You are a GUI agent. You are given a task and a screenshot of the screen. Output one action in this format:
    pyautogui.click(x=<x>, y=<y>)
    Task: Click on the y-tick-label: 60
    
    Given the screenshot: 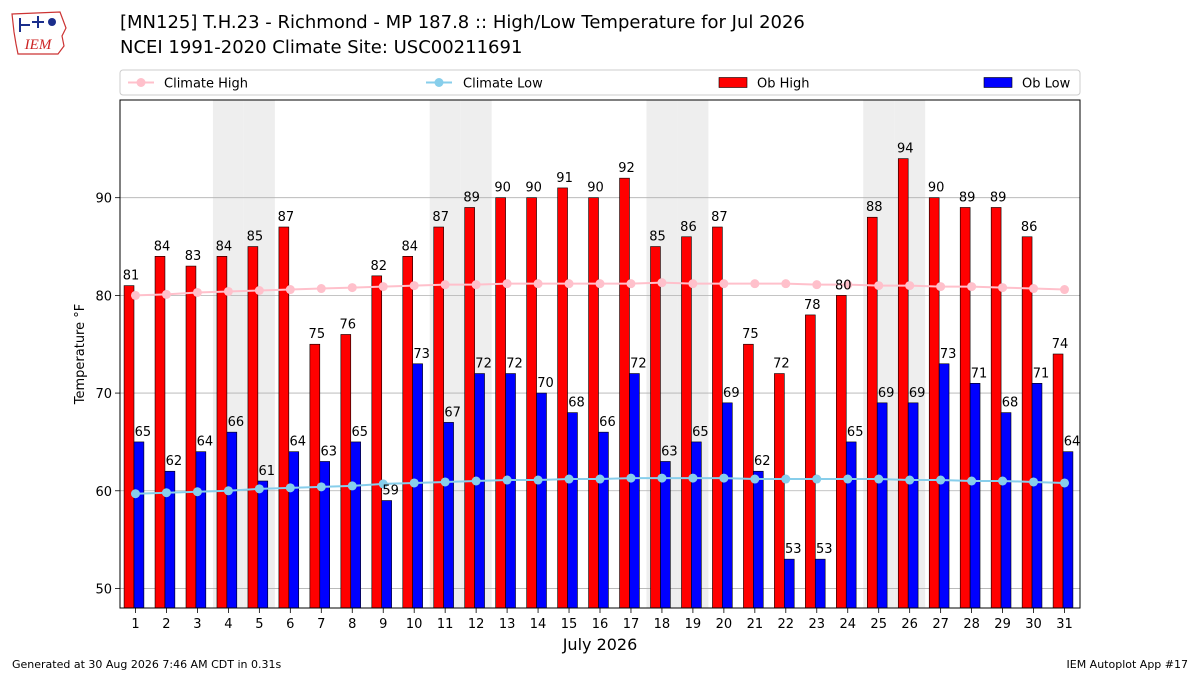 What is the action you would take?
    pyautogui.click(x=103, y=492)
    